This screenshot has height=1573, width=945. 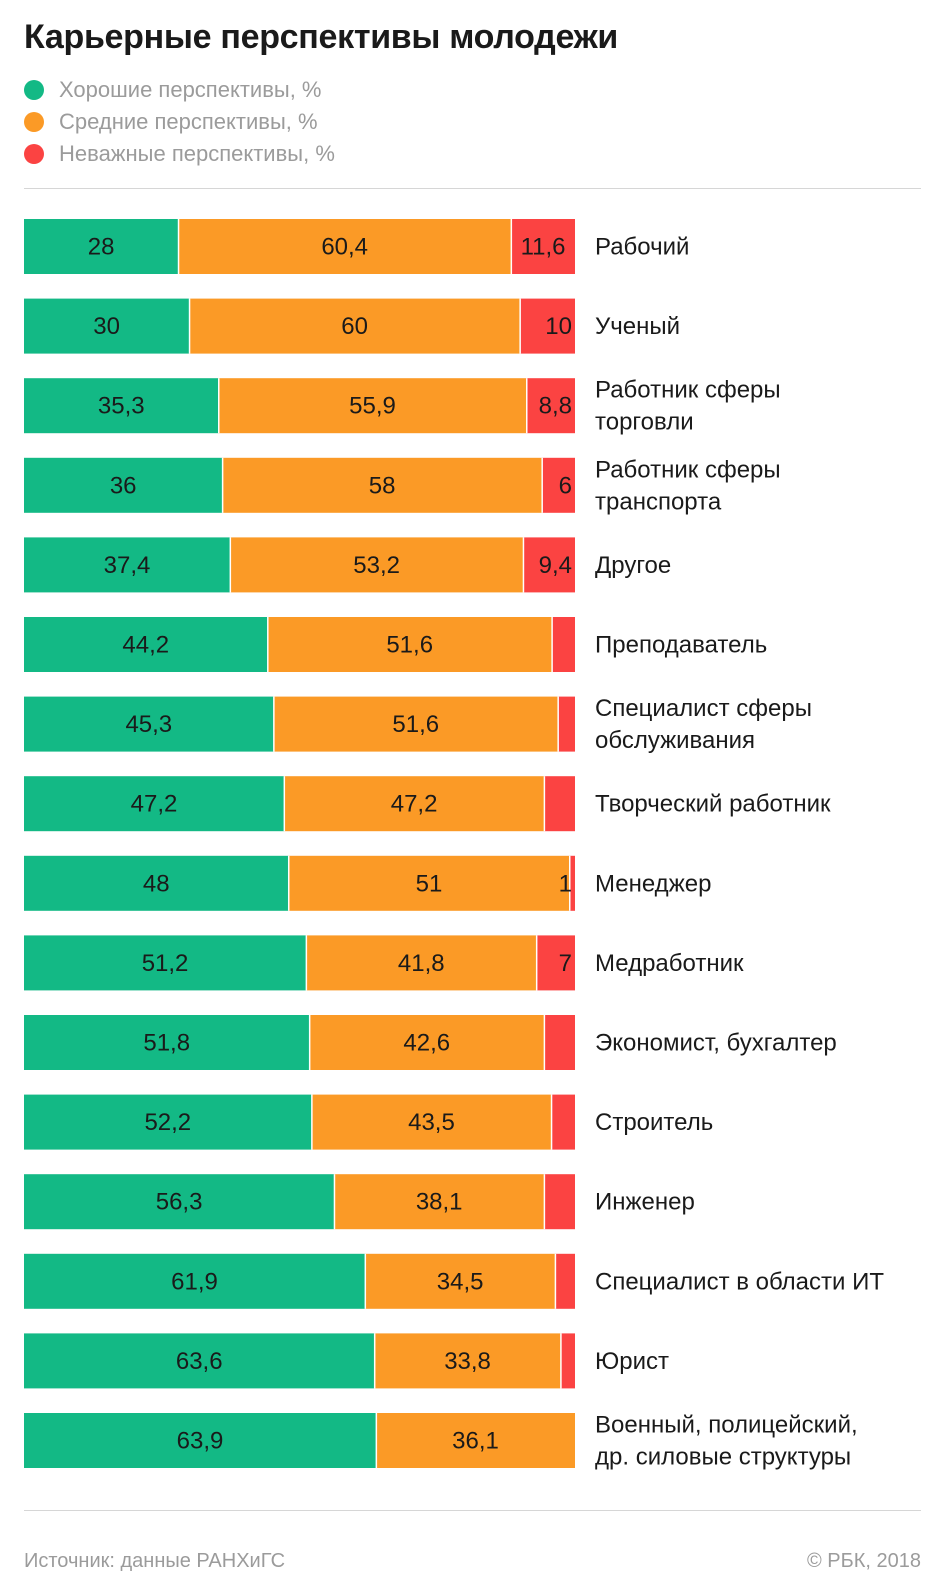 I want to click on category-label: Работник сферы, so click(x=688, y=390).